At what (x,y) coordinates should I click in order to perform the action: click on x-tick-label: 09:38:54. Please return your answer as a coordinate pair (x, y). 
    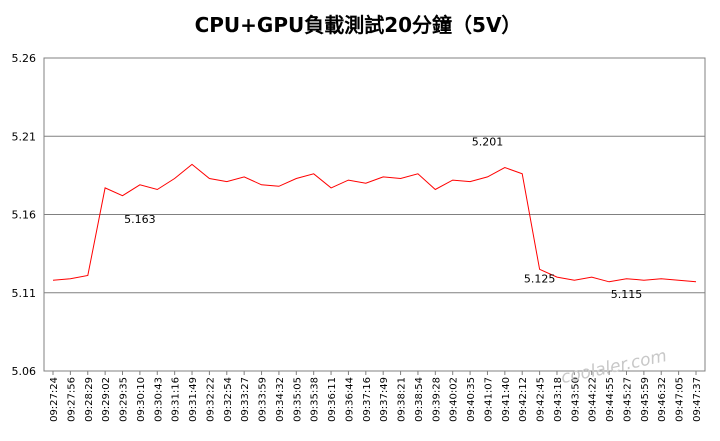
    Looking at the image, I should click on (419, 399).